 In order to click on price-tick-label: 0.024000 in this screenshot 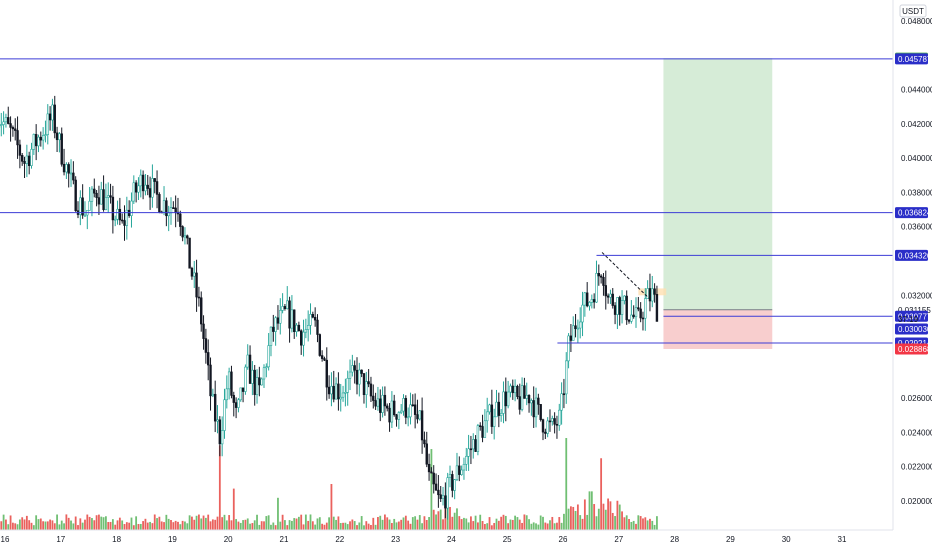, I will do `click(916, 432)`.